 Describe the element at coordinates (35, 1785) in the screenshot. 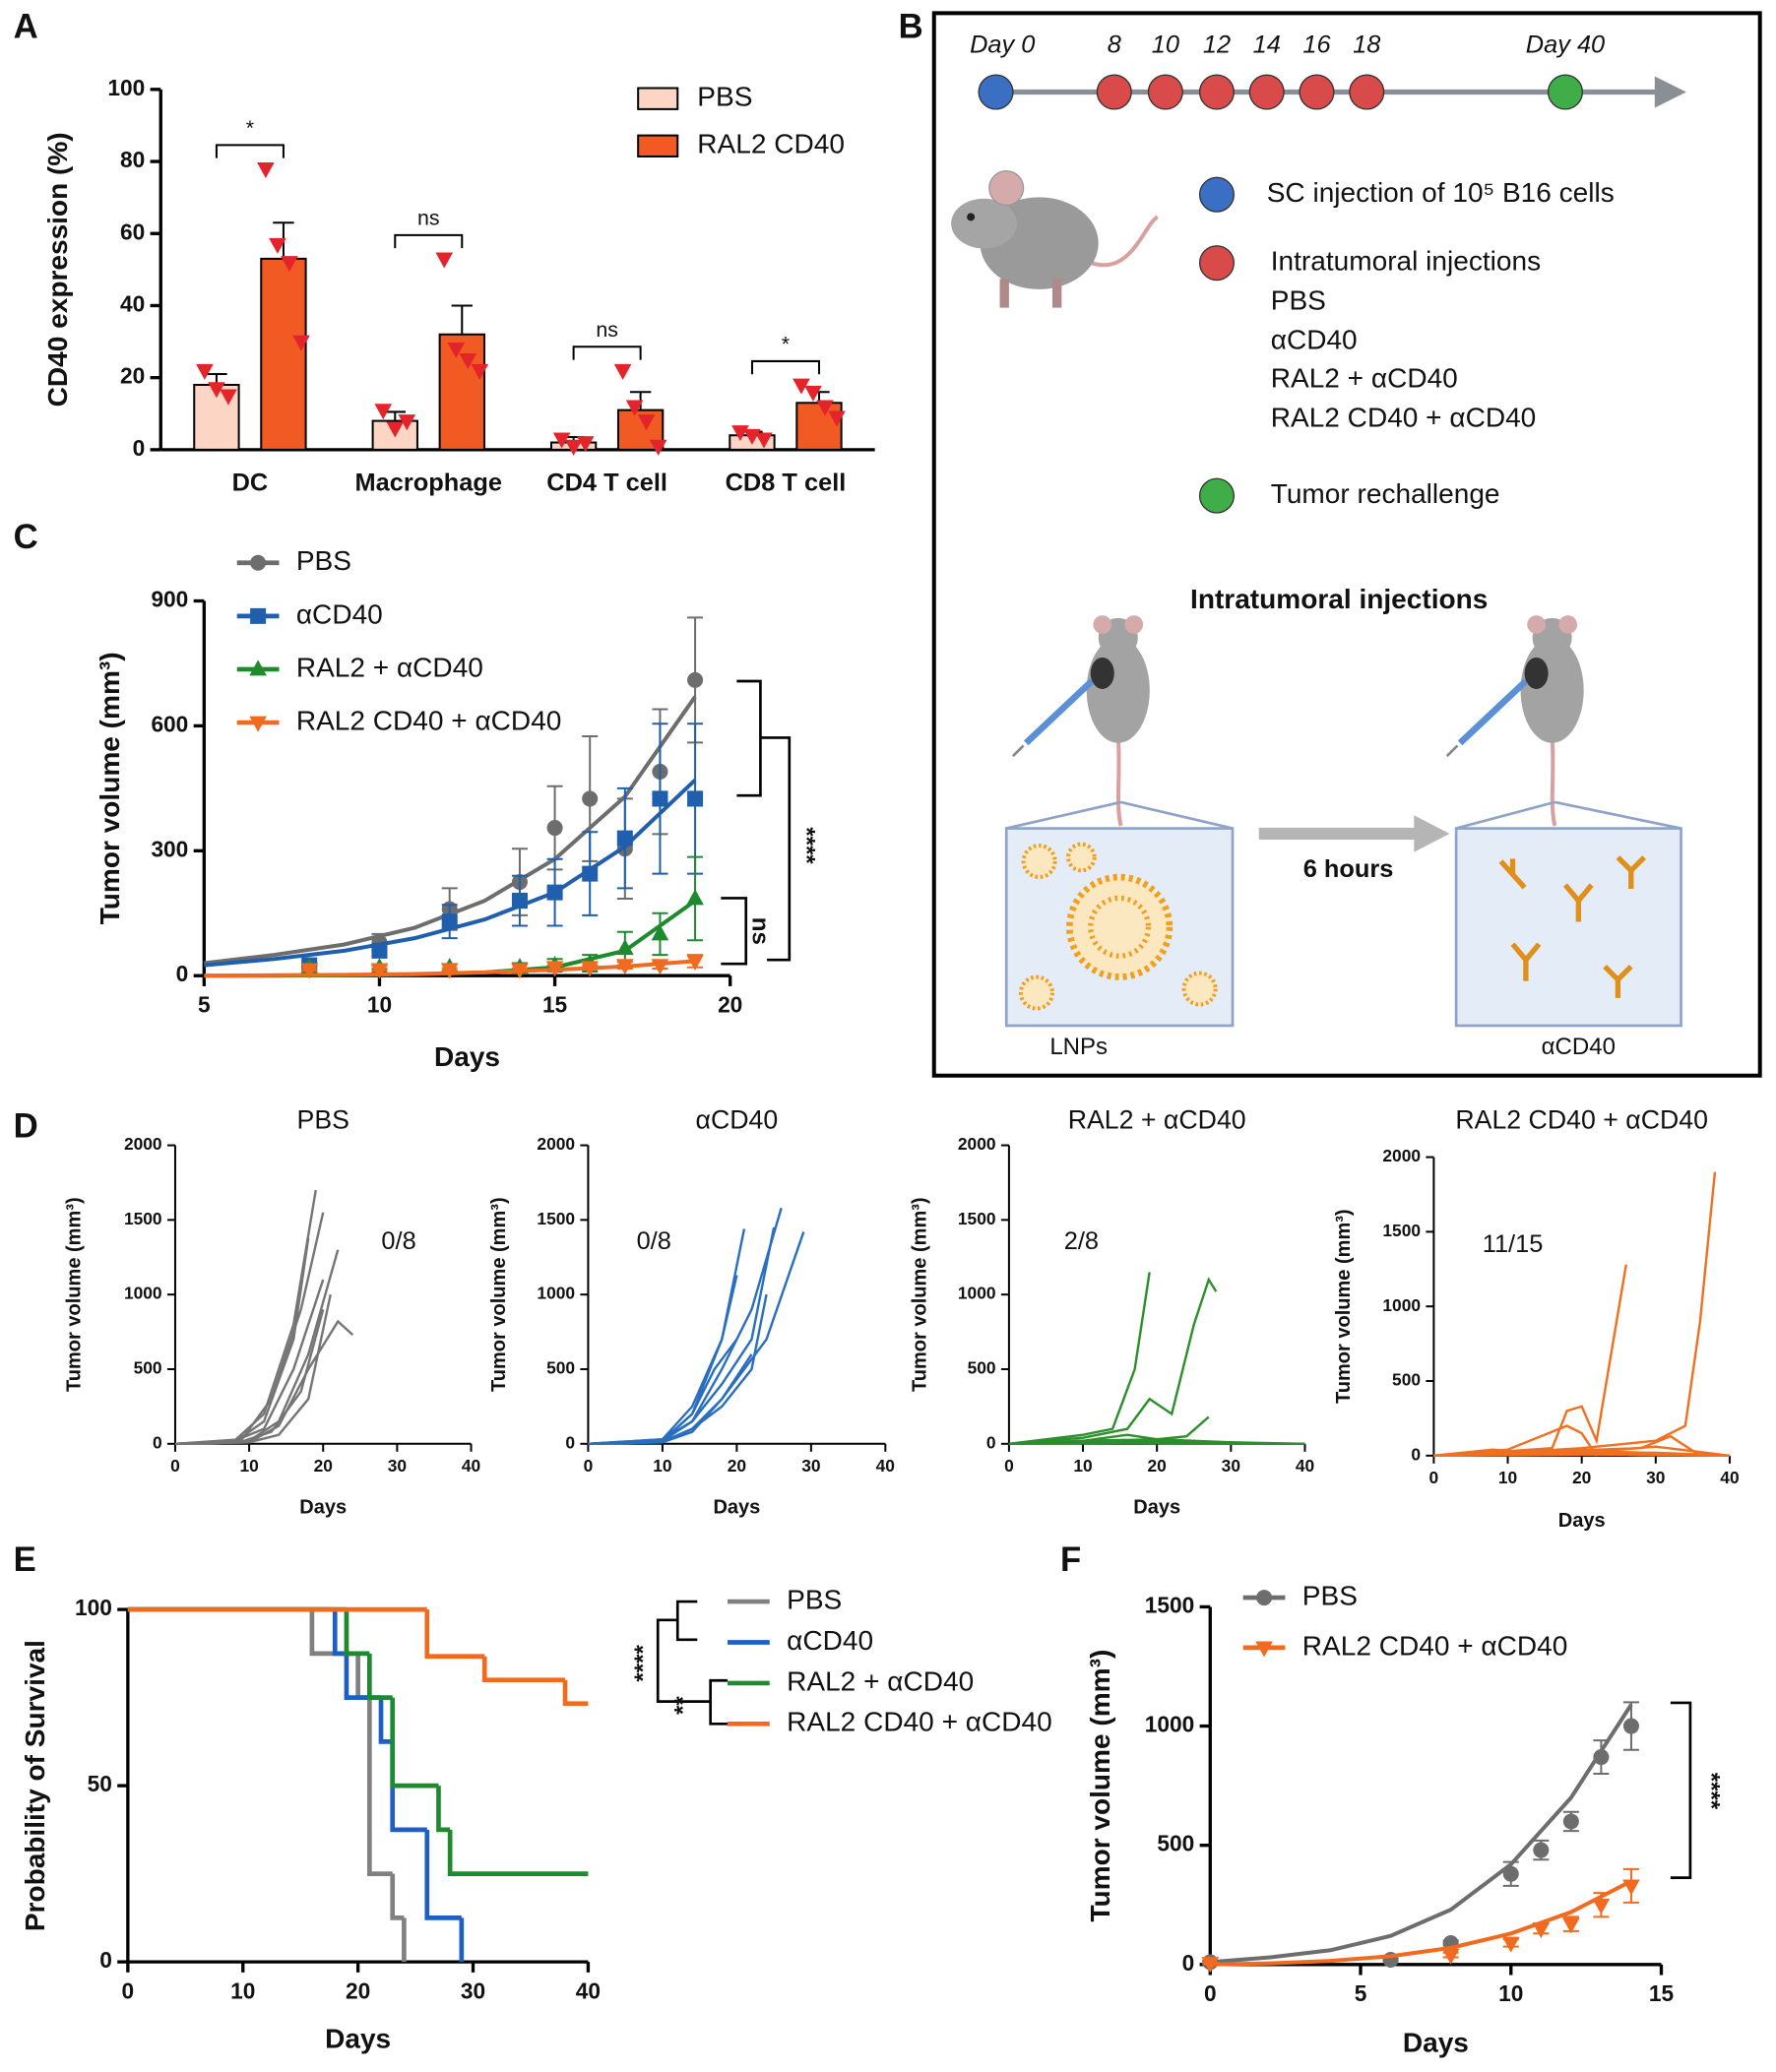

I see `y-axis-label: Probability of Survival` at that location.